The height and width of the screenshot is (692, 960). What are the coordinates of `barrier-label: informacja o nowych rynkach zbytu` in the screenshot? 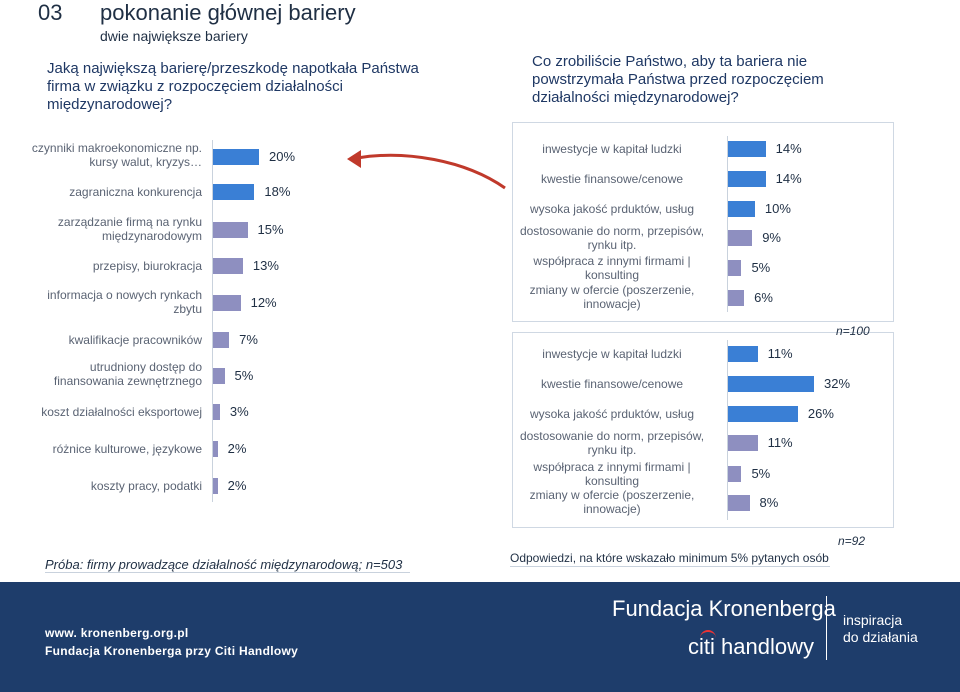 It's located at (124, 302).